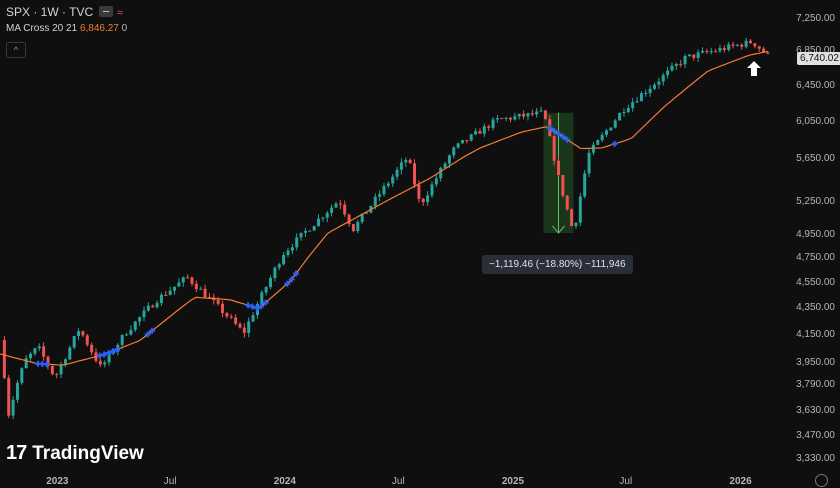 The image size is (840, 488). What do you see at coordinates (75, 453) in the screenshot?
I see `tradingview-logo: 17 TradingView` at bounding box center [75, 453].